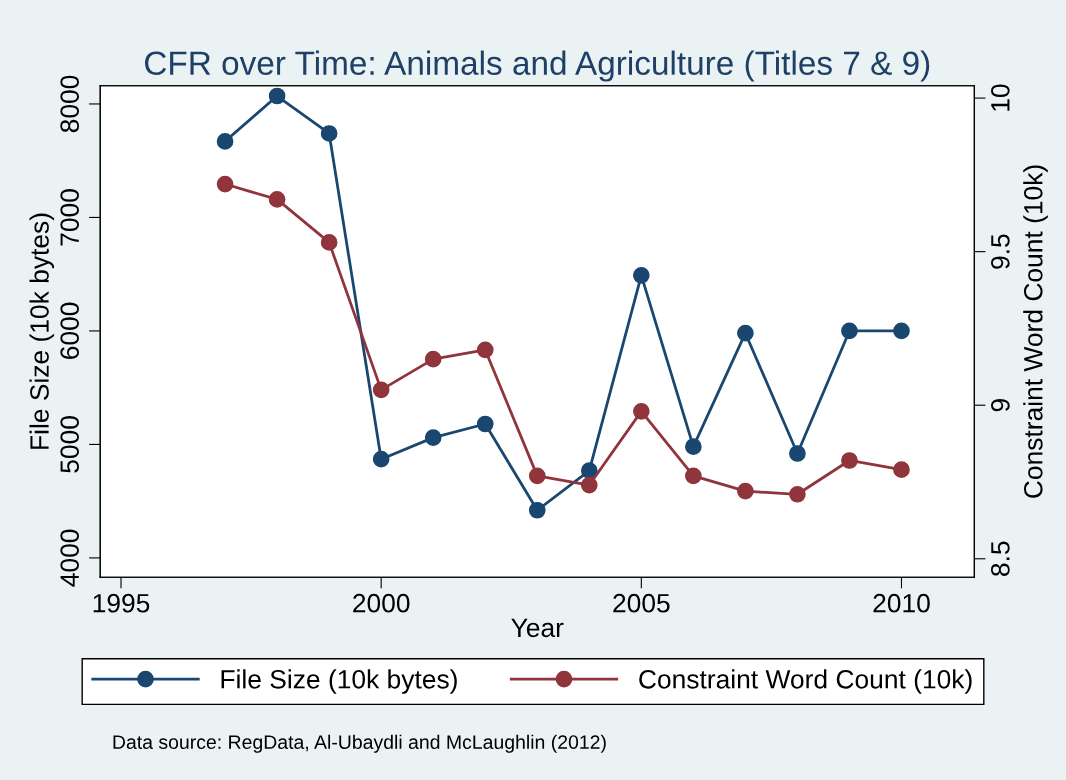  What do you see at coordinates (70, 558) in the screenshot?
I see `y-tick-label: 4000` at bounding box center [70, 558].